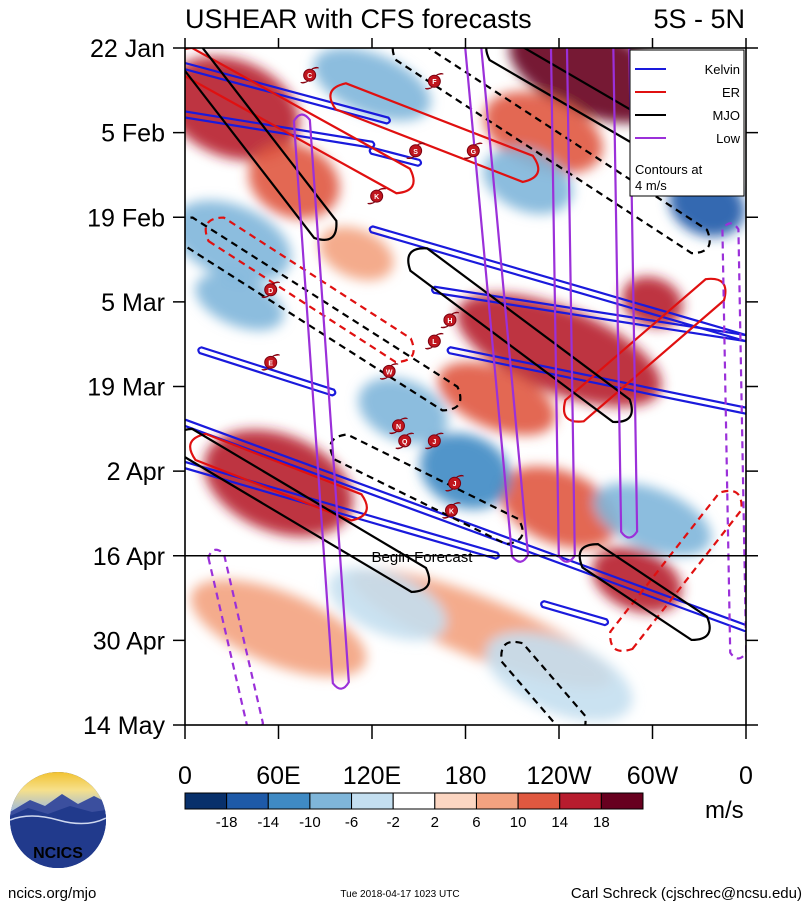  I want to click on ncics-logo: NCICS, so click(58, 820).